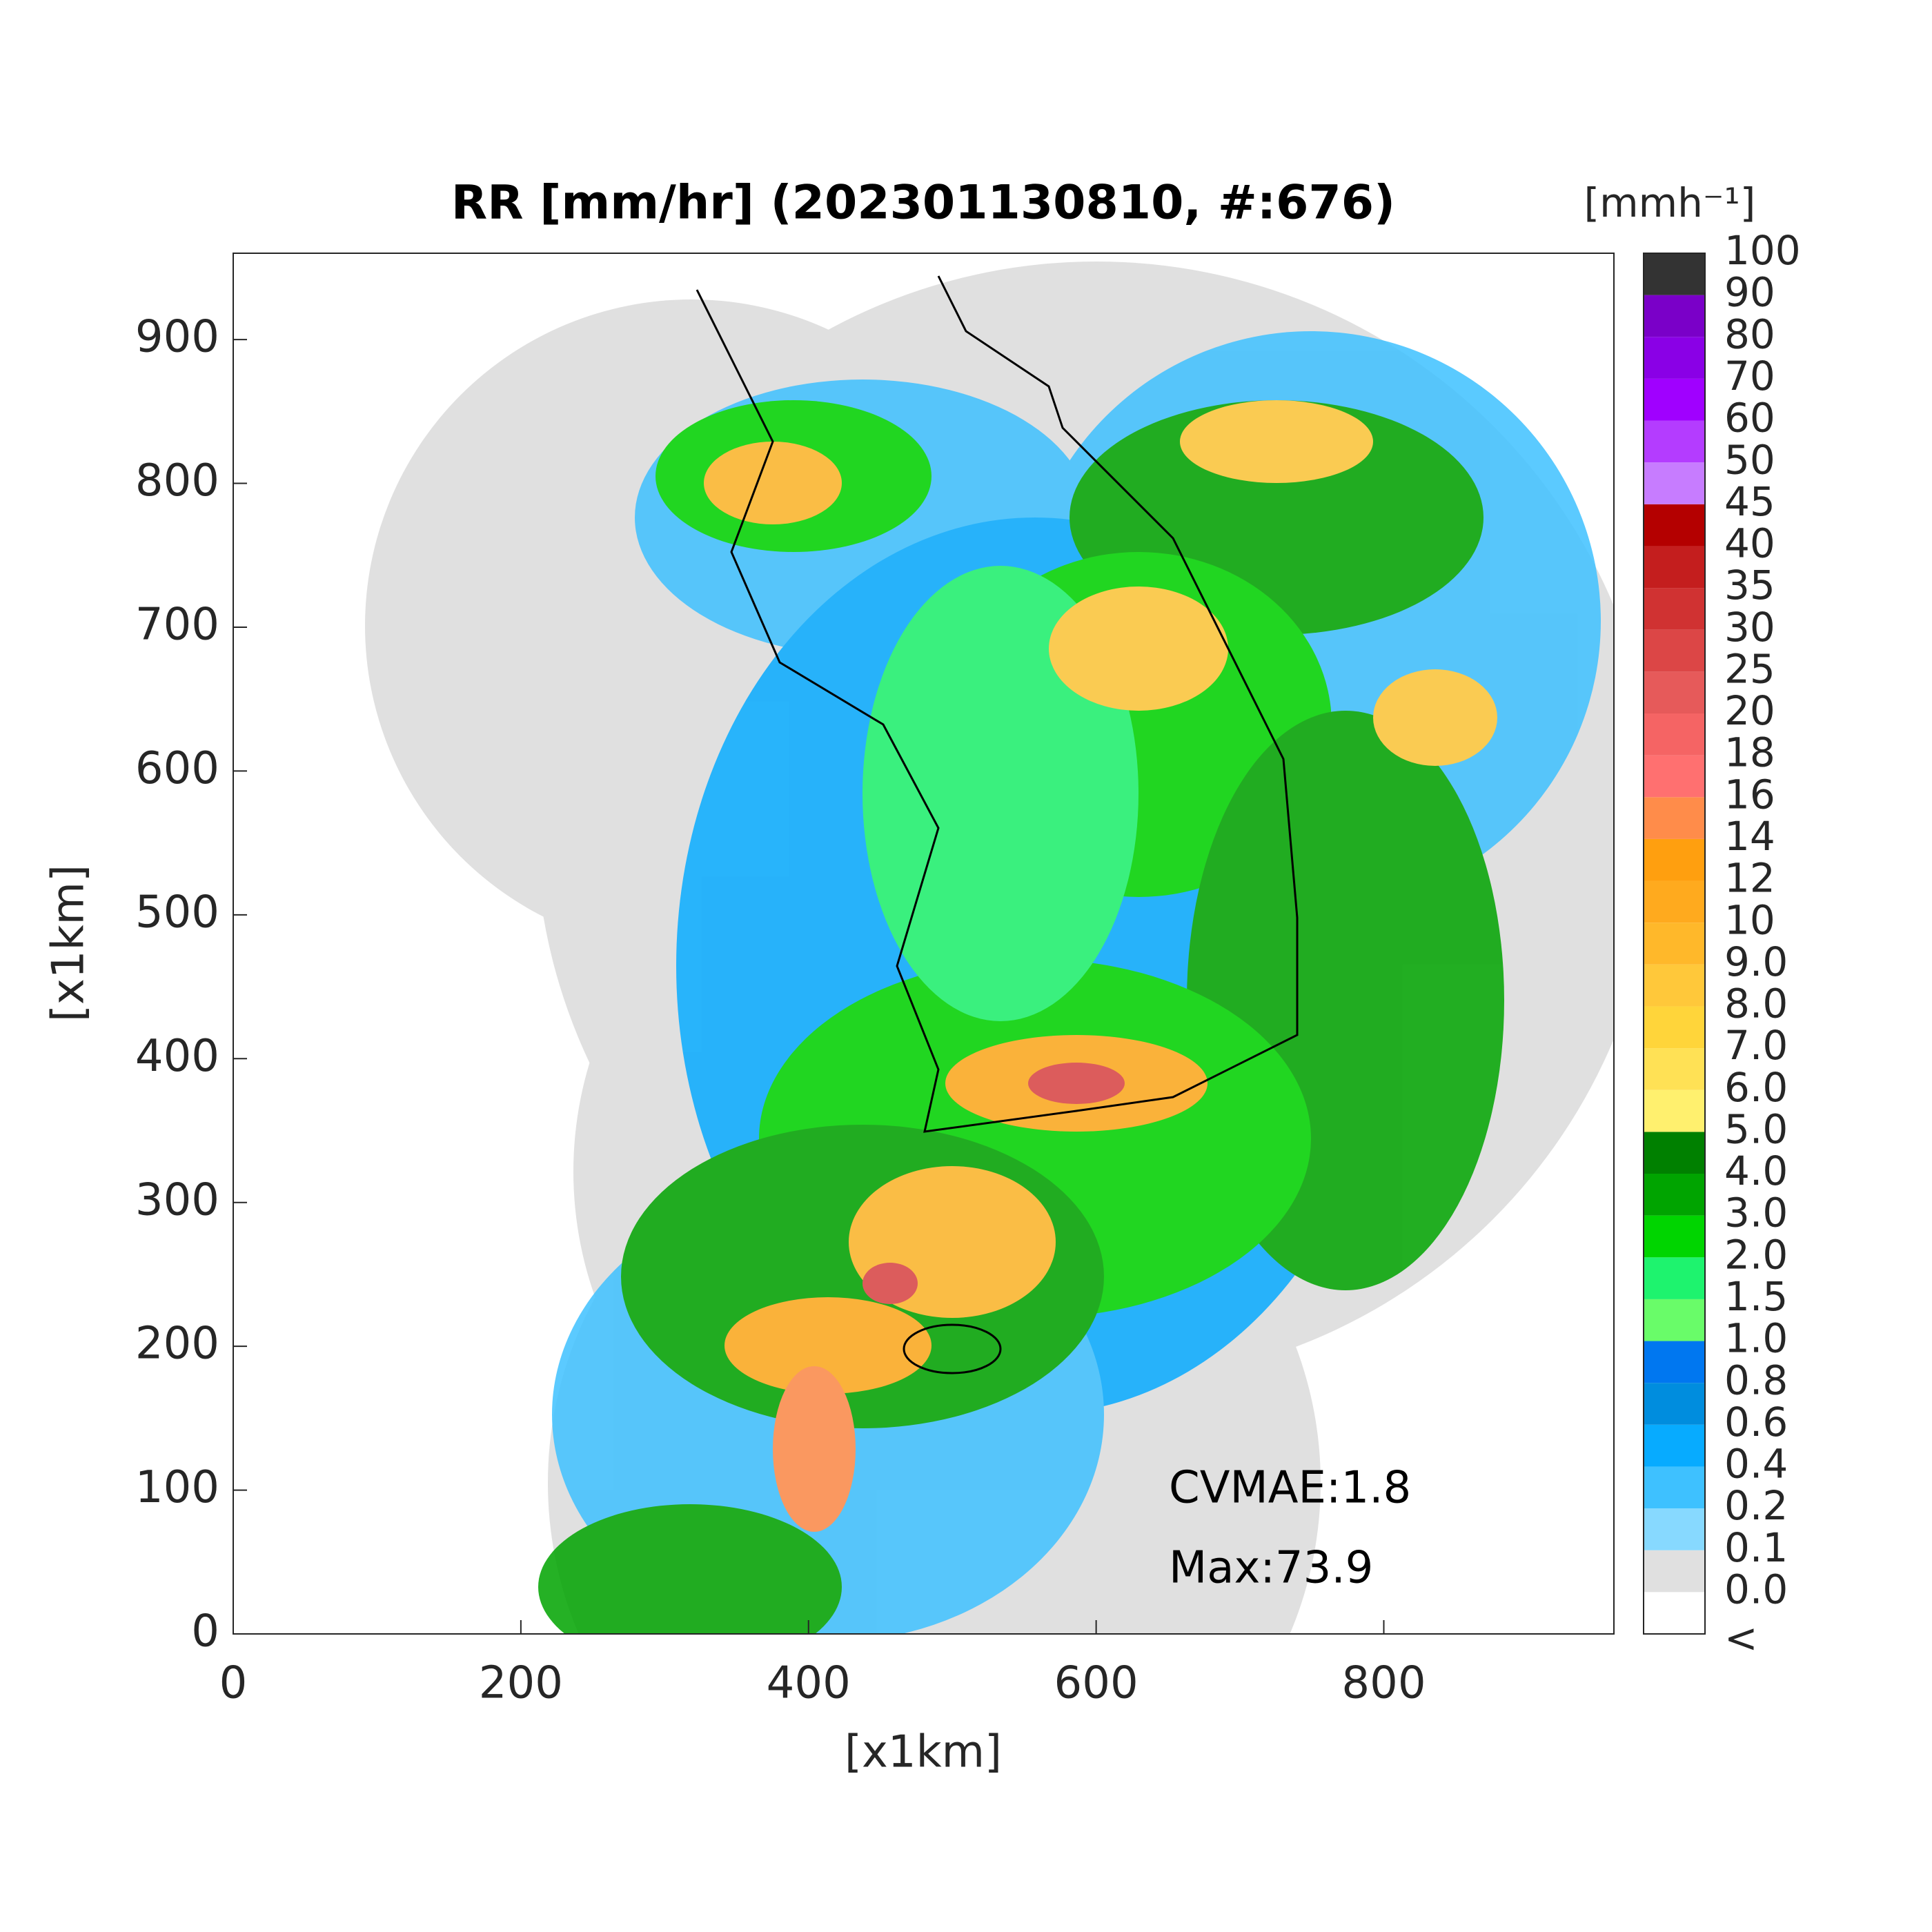 The image size is (1932, 1932). I want to click on colorbar-tick-label: 14, so click(1749, 836).